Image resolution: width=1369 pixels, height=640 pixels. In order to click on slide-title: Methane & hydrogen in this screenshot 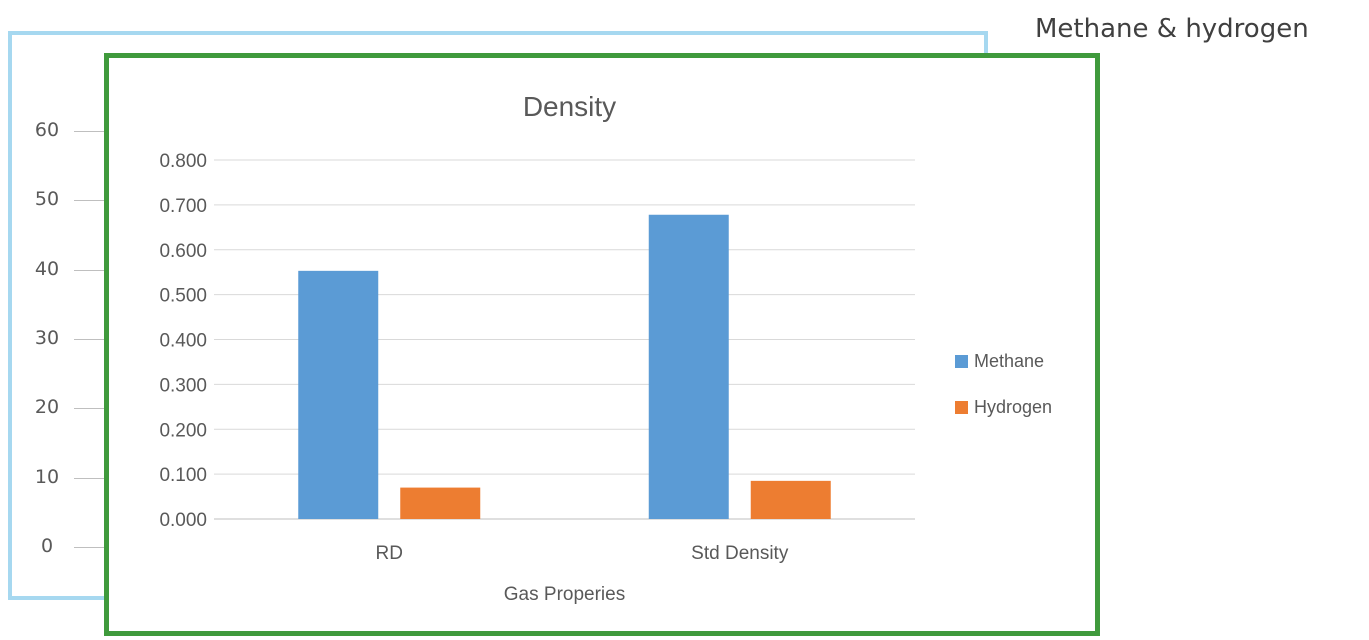, I will do `click(1172, 29)`.